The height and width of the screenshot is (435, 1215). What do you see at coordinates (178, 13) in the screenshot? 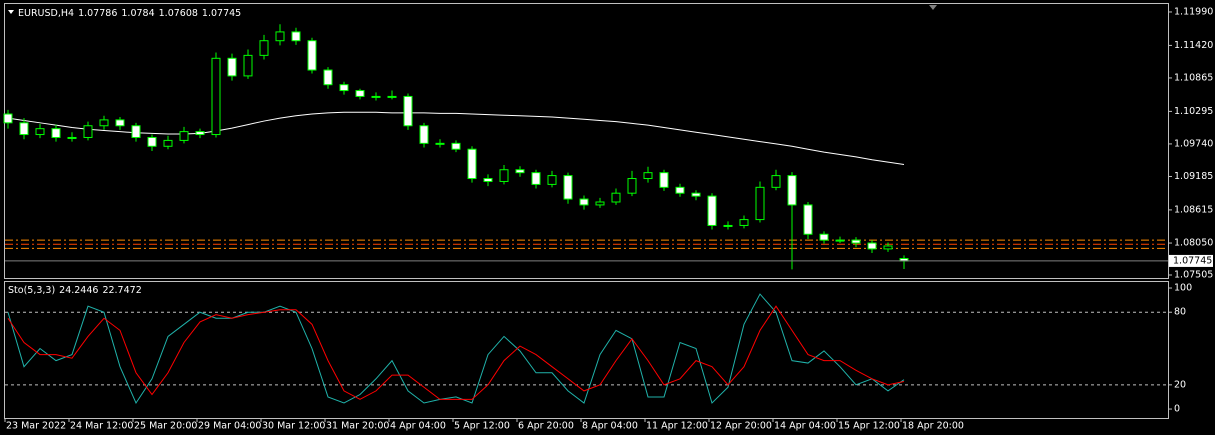
I see `low-value: 1.07608` at bounding box center [178, 13].